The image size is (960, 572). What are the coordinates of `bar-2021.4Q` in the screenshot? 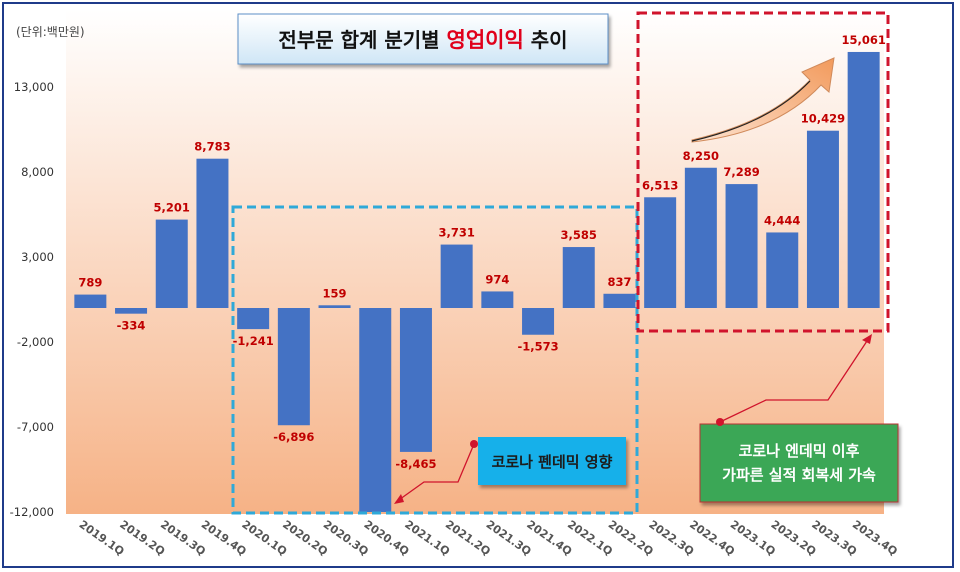 It's located at (538, 321).